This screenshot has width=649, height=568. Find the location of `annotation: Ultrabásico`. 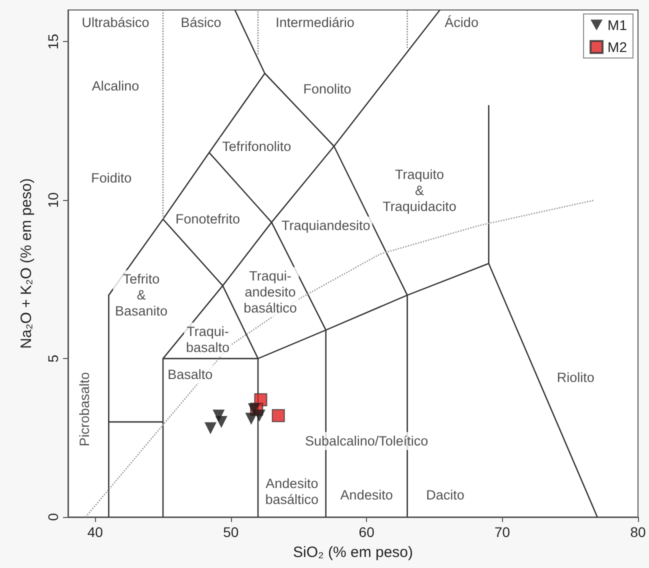

annotation: Ultrabásico is located at coordinates (116, 22).